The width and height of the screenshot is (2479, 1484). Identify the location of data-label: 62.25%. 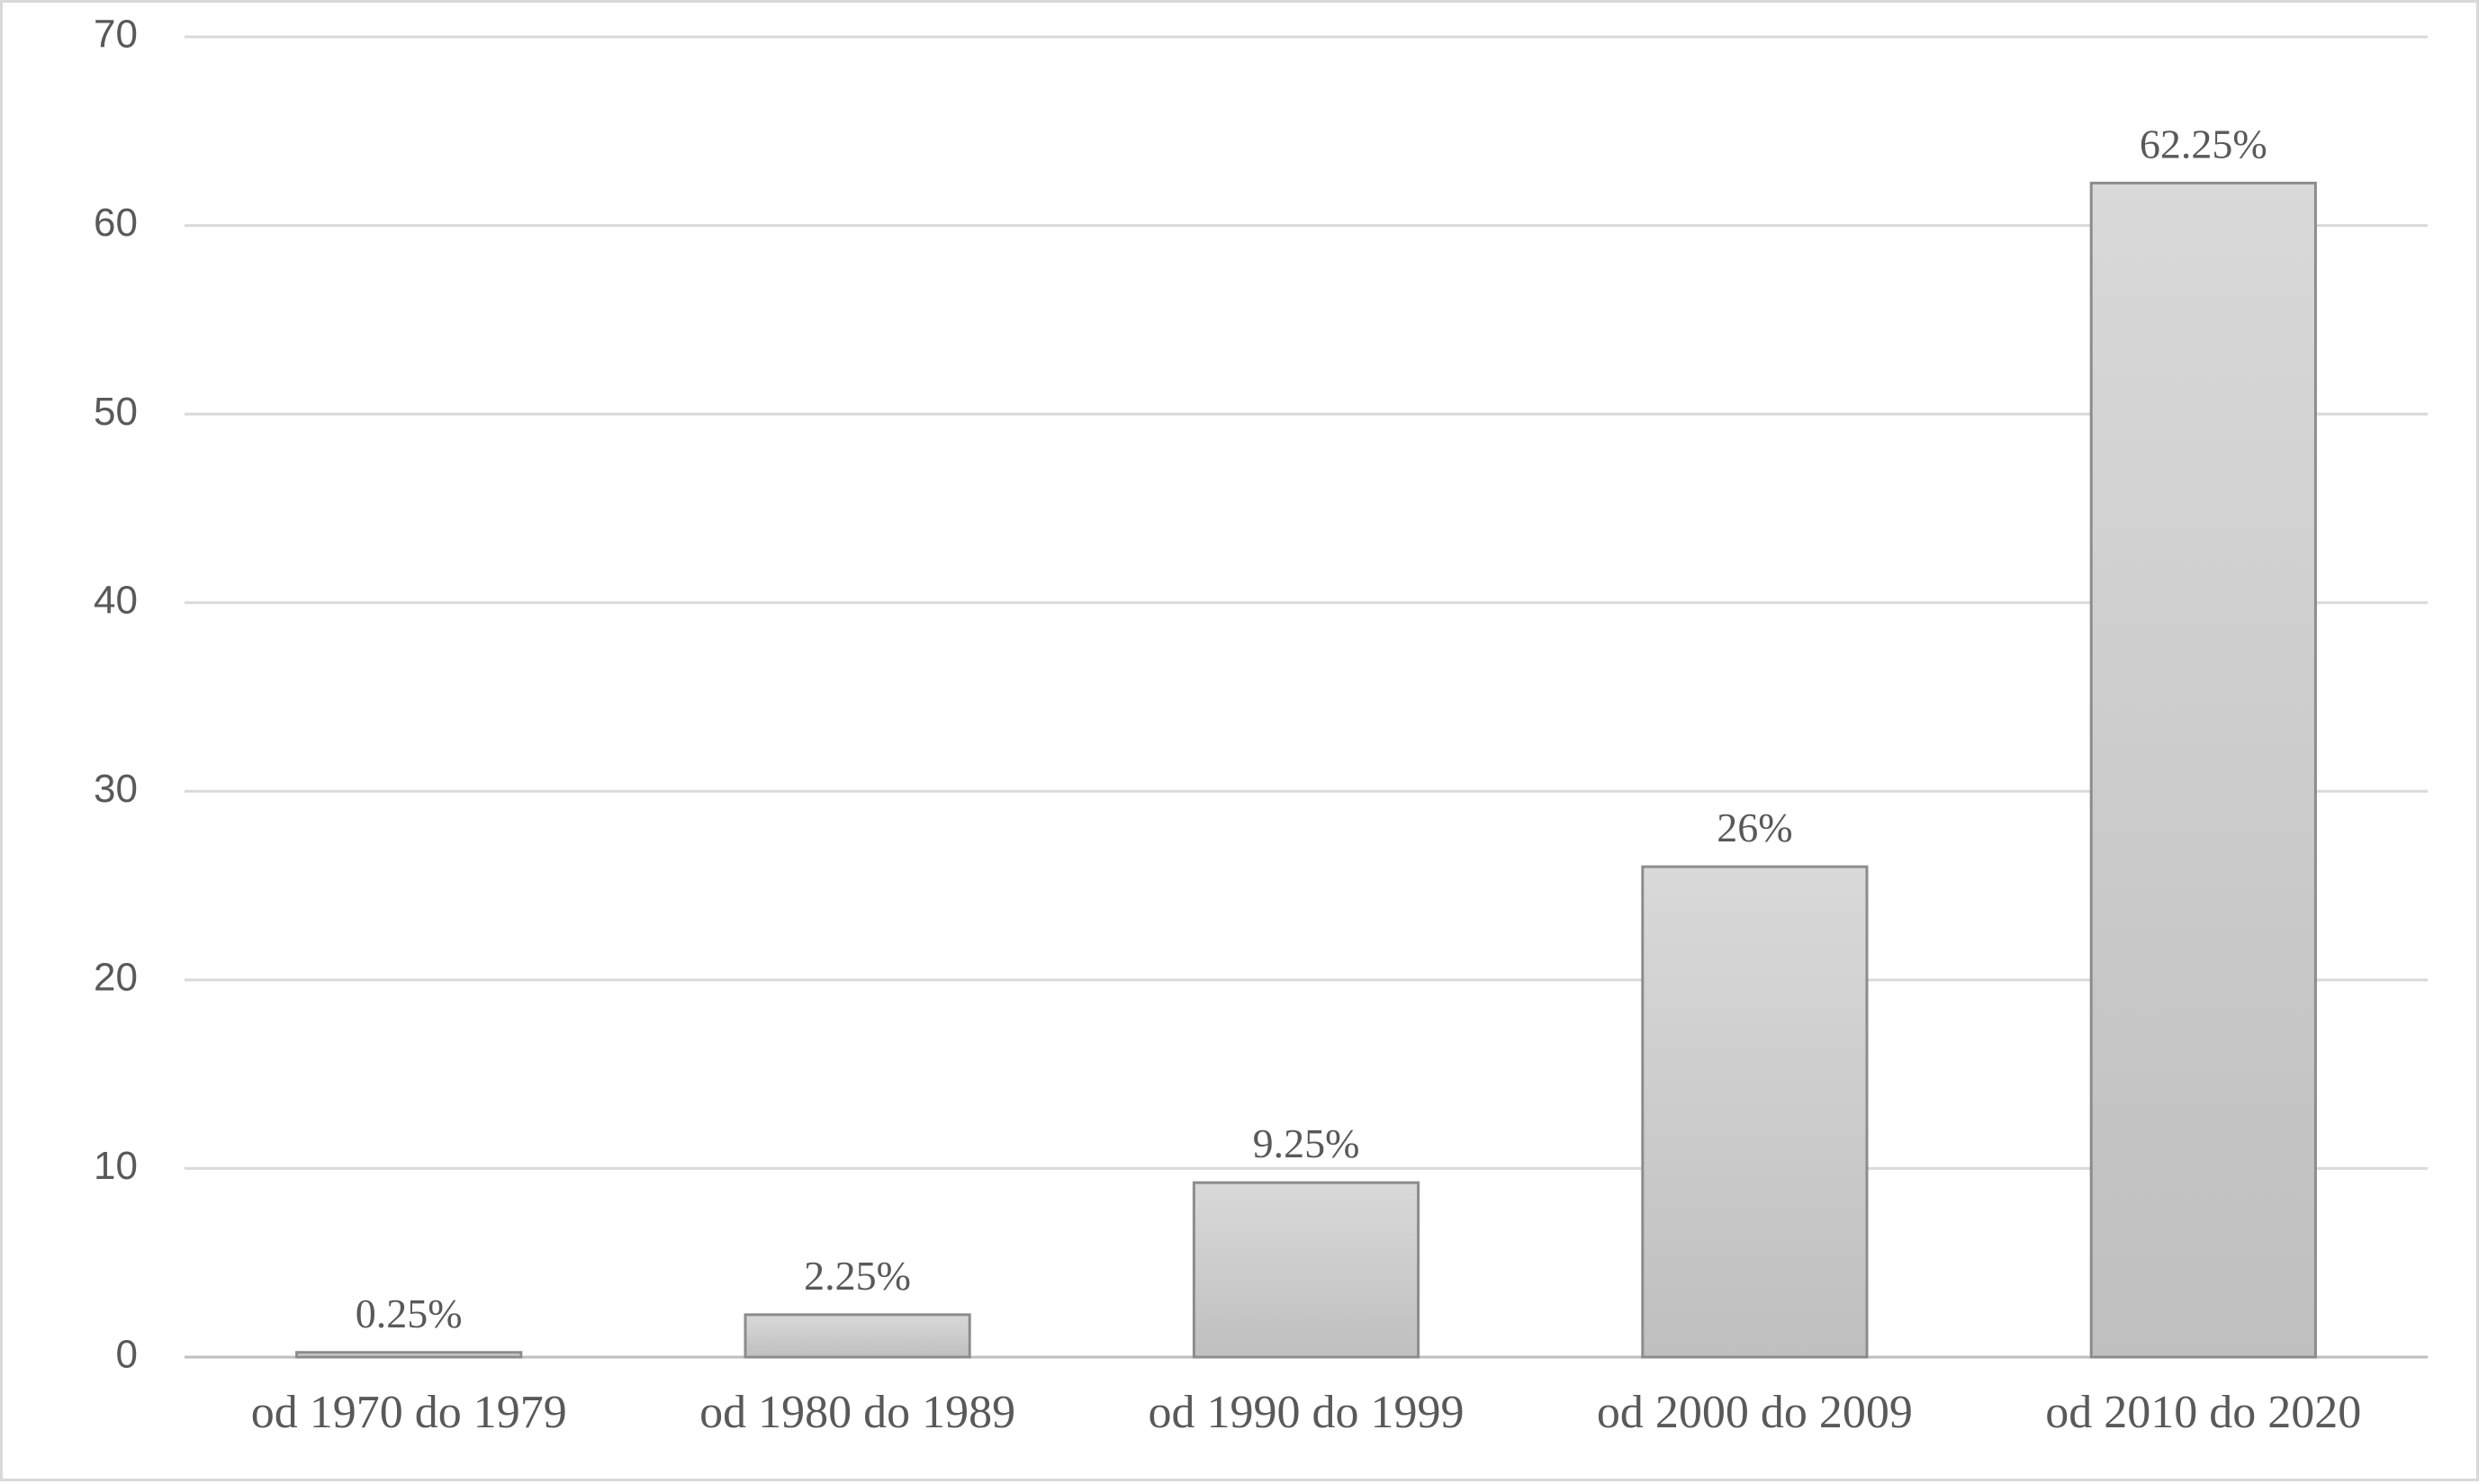
(2203, 143).